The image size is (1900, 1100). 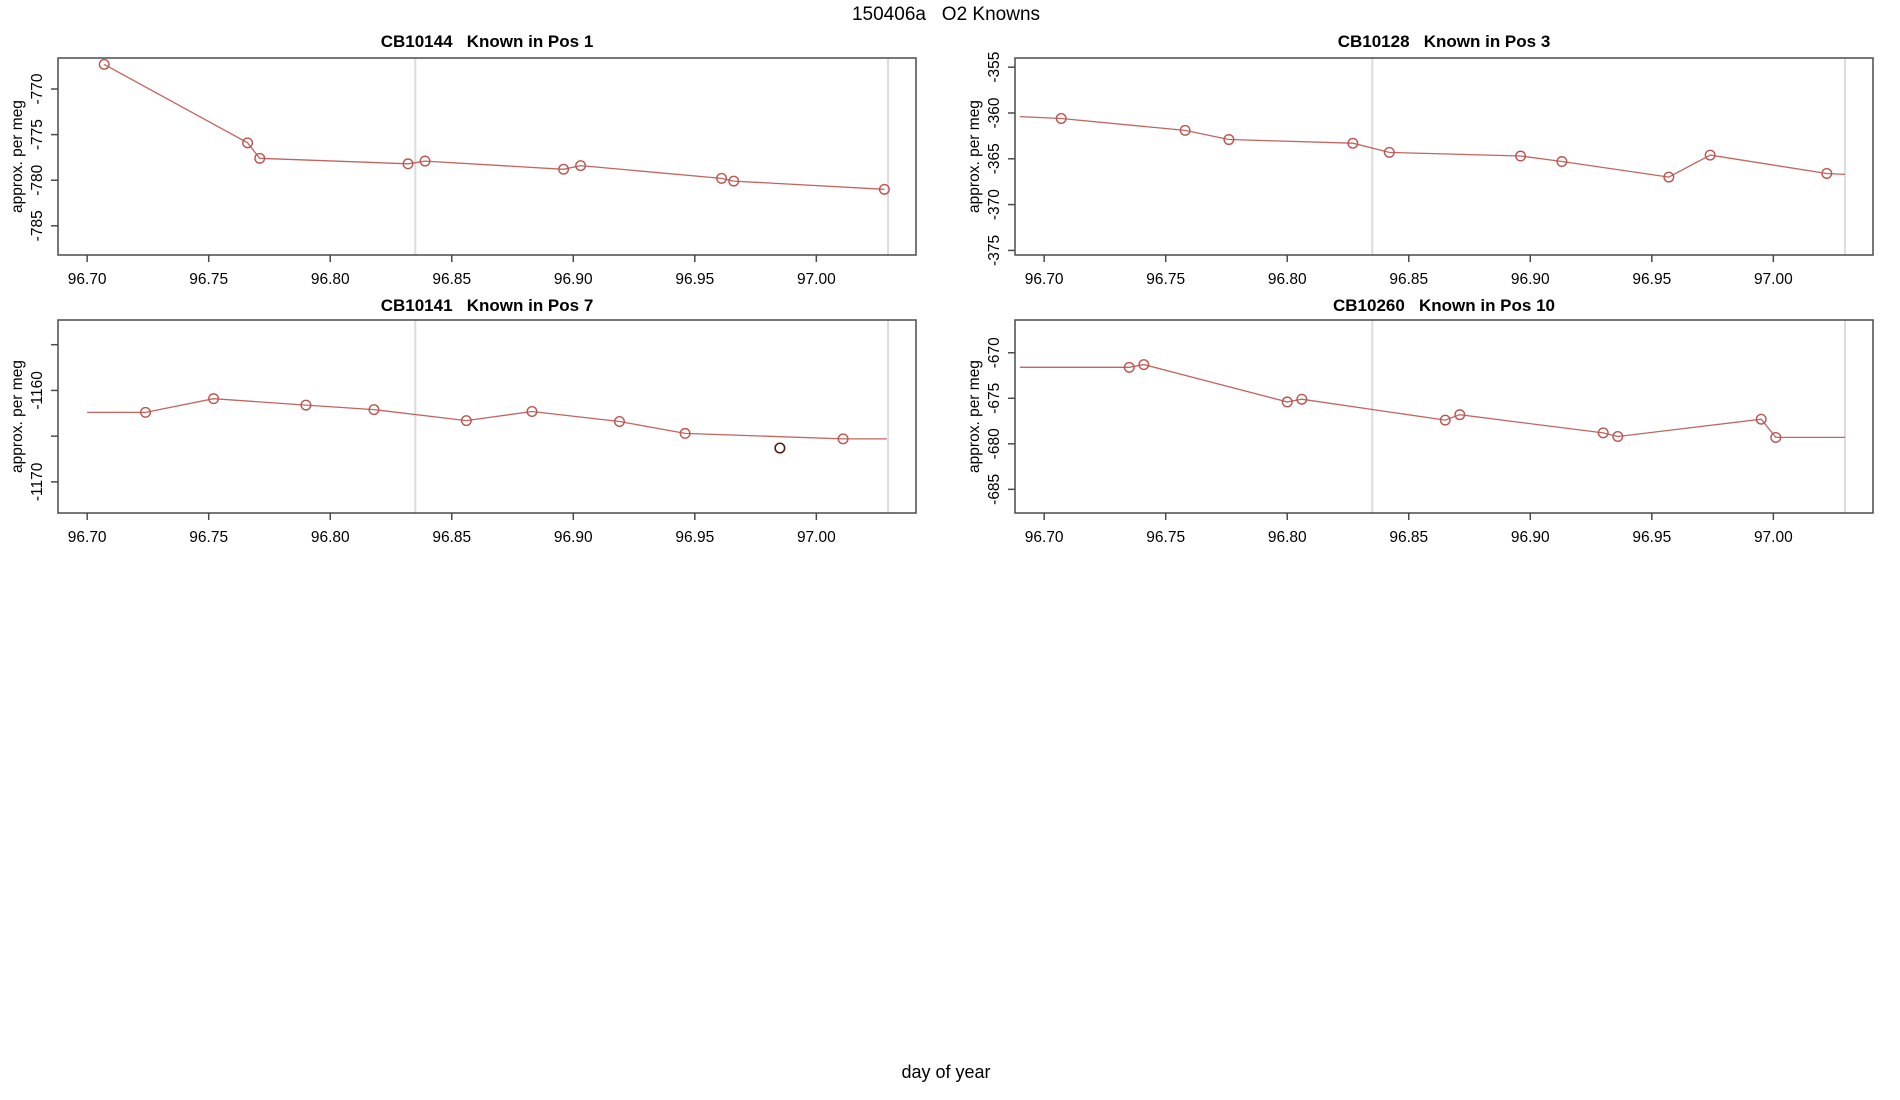 What do you see at coordinates (994, 112) in the screenshot?
I see `y-axis-tick-label: -360` at bounding box center [994, 112].